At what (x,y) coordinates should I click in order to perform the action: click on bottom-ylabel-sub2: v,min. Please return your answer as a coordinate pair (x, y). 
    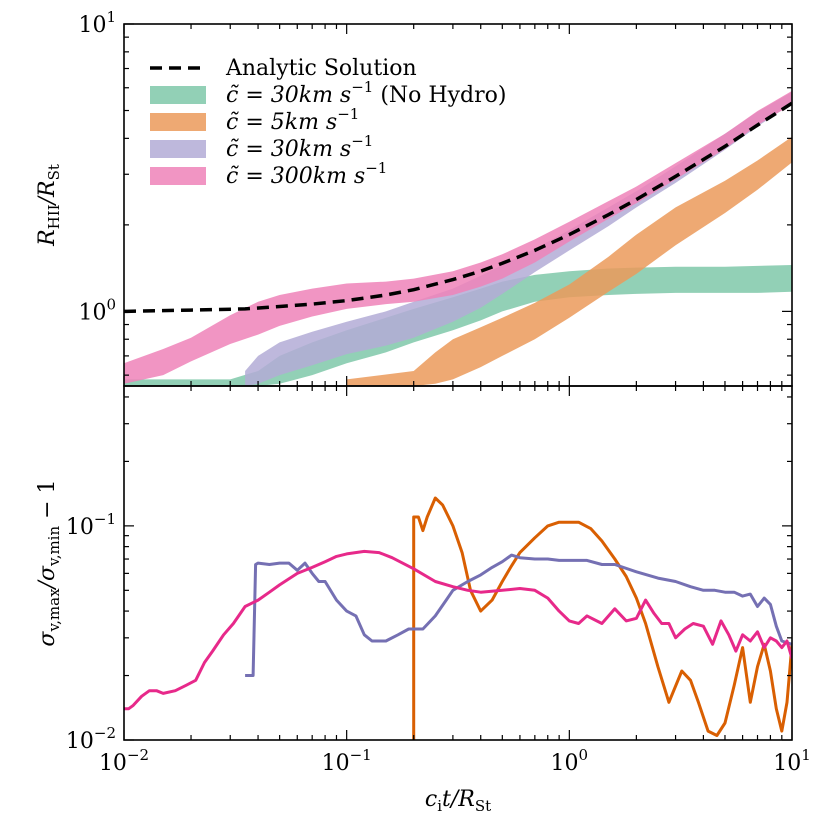
    Looking at the image, I should click on (54, 546).